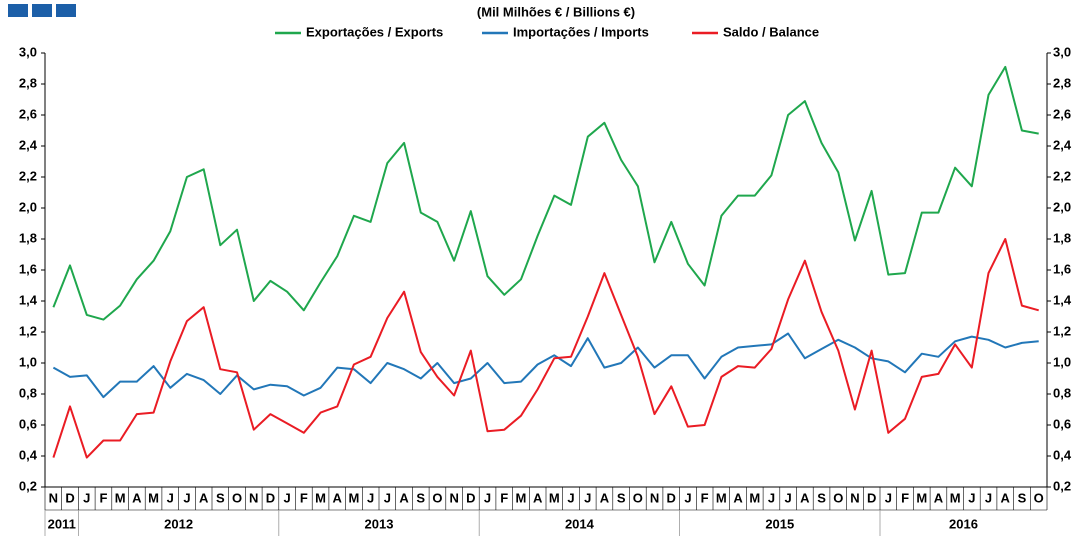 The image size is (1083, 538). What do you see at coordinates (556, 11) in the screenshot?
I see `chart-title: (Mil Milhões € / Billions €)` at bounding box center [556, 11].